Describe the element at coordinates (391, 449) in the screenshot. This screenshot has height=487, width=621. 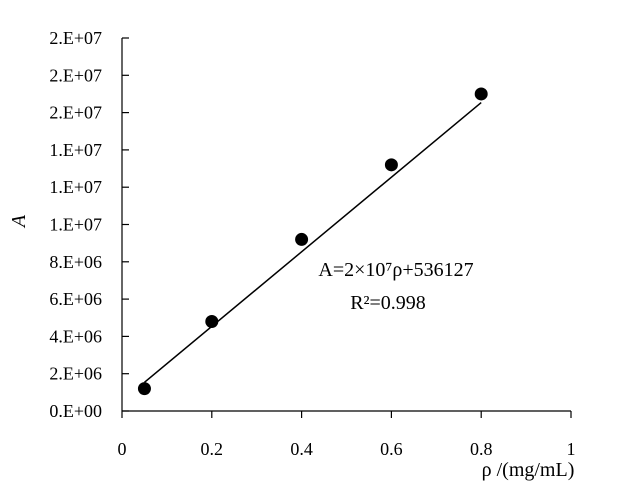
I see `x-tick-label: 0.6` at that location.